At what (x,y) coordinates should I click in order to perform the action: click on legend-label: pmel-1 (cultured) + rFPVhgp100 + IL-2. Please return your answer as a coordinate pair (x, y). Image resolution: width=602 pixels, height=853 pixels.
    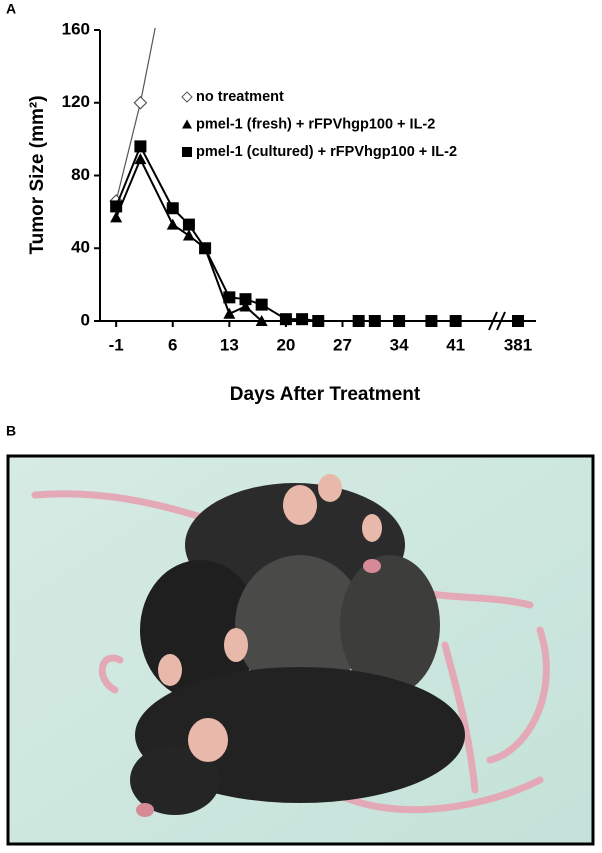
    Looking at the image, I should click on (326, 152).